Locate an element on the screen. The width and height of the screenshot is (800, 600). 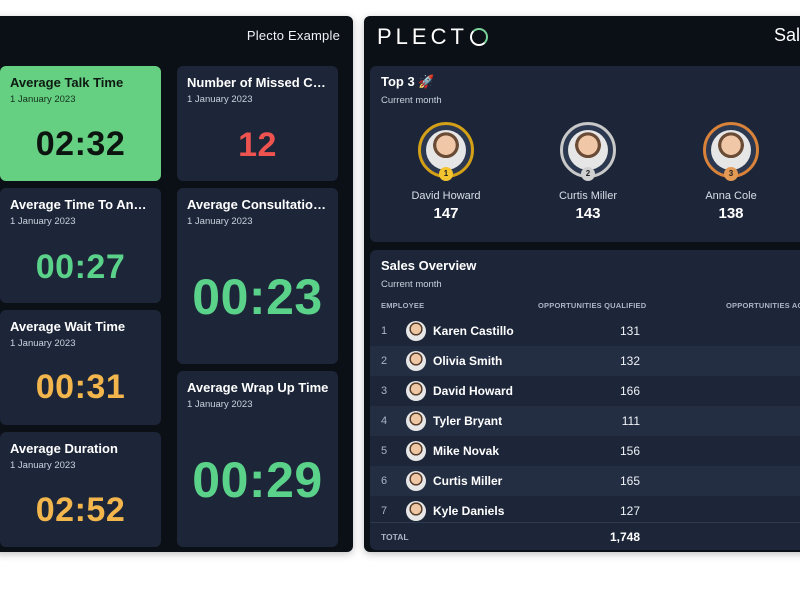
panel-title: Top 3 🚀 is located at coordinates (408, 81).